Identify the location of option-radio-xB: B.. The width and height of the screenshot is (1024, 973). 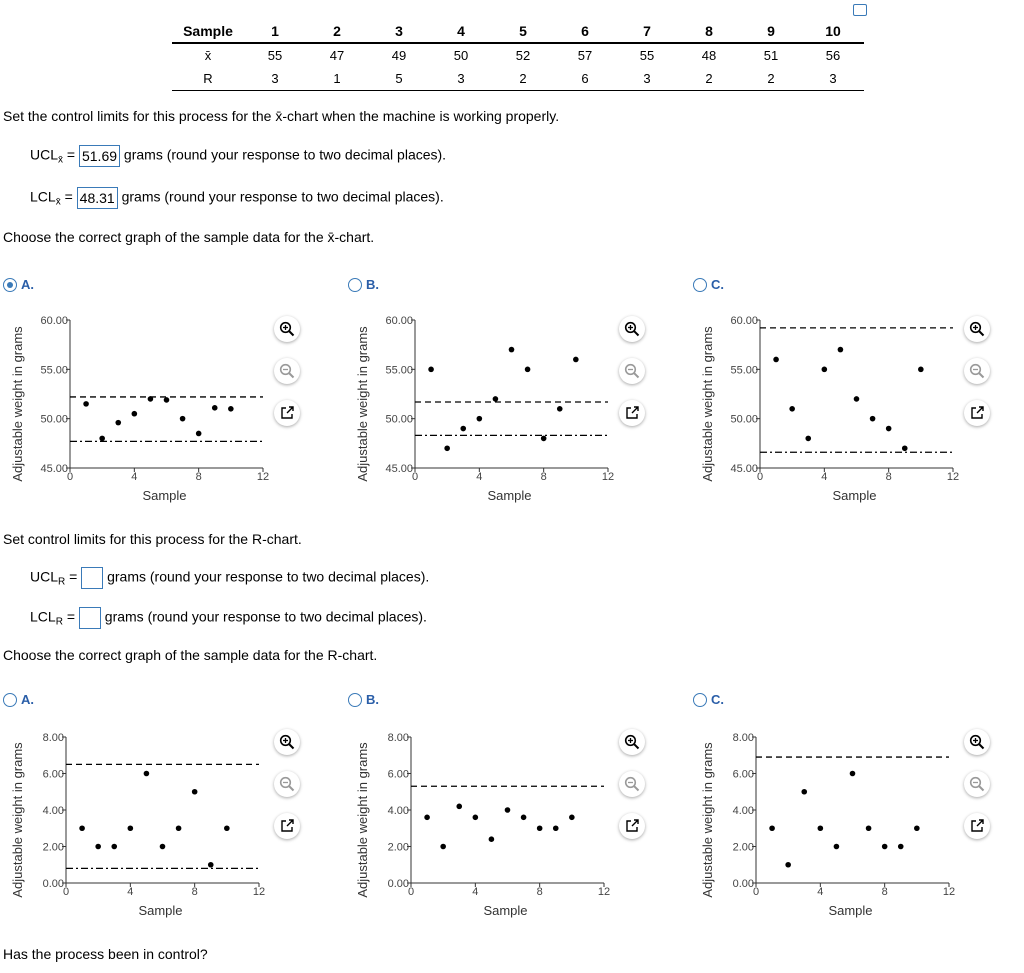
(363, 285).